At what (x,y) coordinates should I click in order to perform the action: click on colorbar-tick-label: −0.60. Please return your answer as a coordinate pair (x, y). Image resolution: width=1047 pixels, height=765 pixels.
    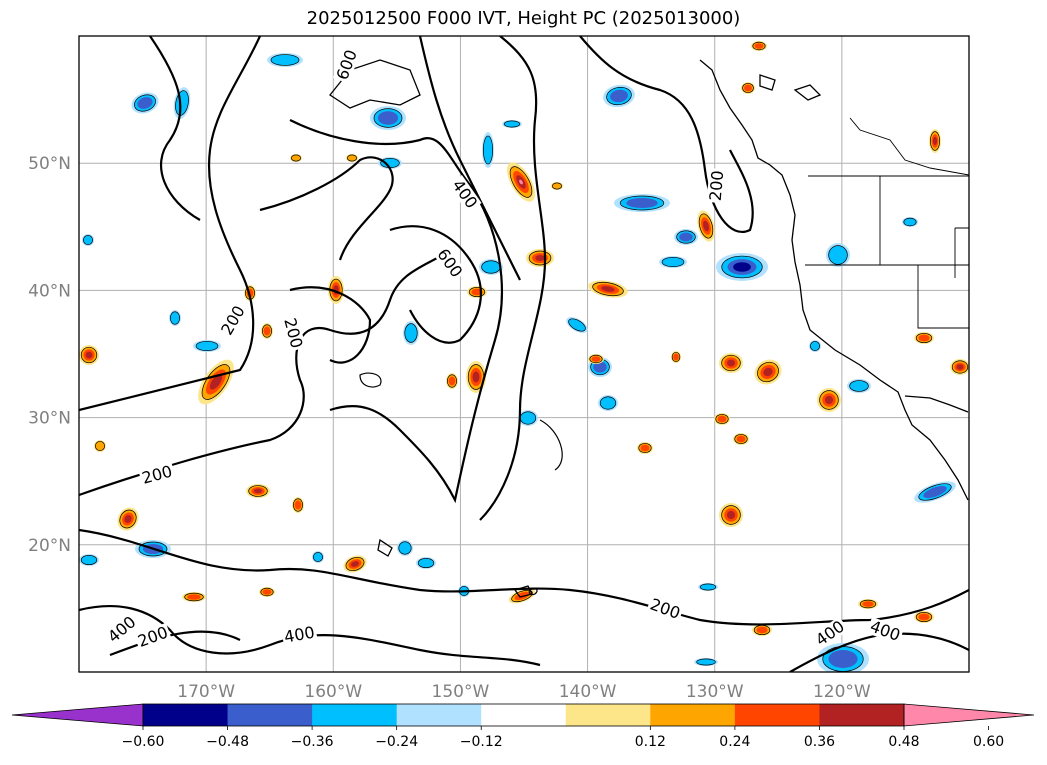
    Looking at the image, I should click on (143, 742).